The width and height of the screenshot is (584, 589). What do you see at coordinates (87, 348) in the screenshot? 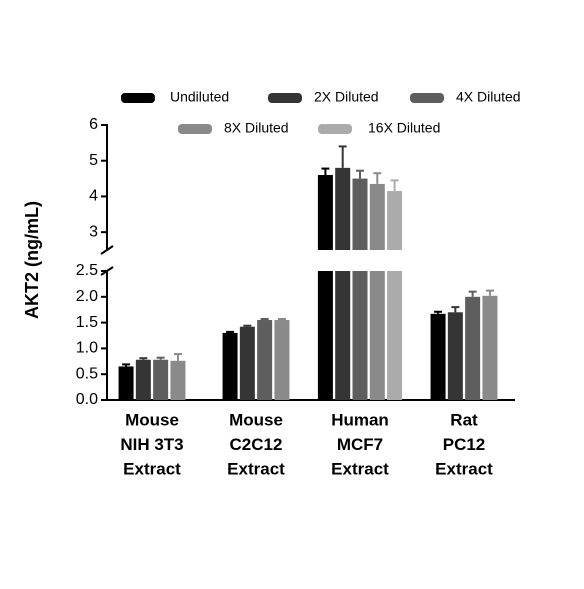
I see `y-tick-label: 1.0` at bounding box center [87, 348].